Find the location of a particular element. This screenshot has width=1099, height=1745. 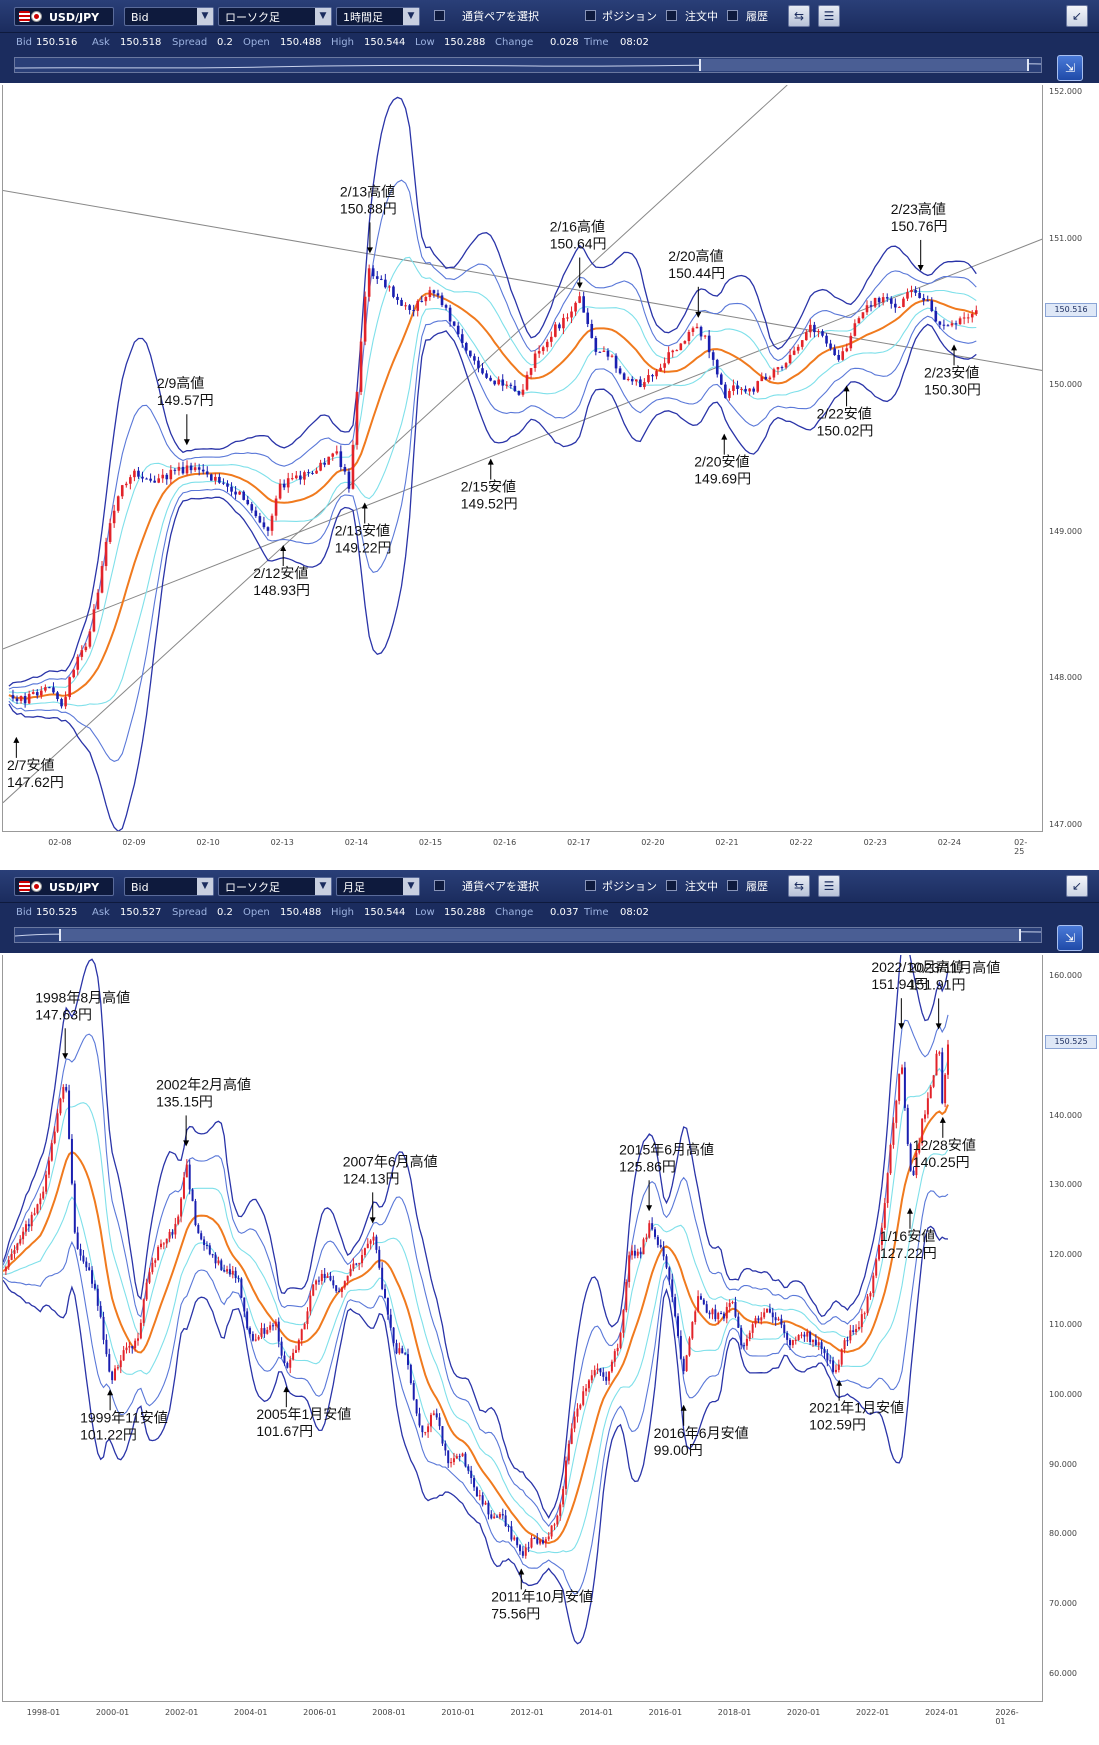

annotation-label: 2/16高値 is located at coordinates (577, 227).